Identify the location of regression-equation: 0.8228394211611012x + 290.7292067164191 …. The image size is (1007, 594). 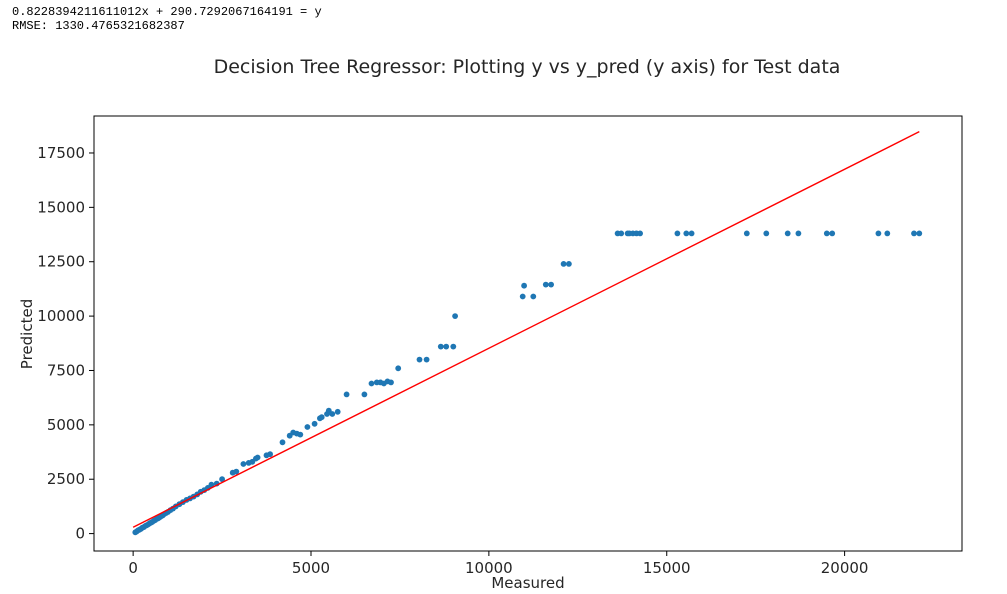
(167, 12).